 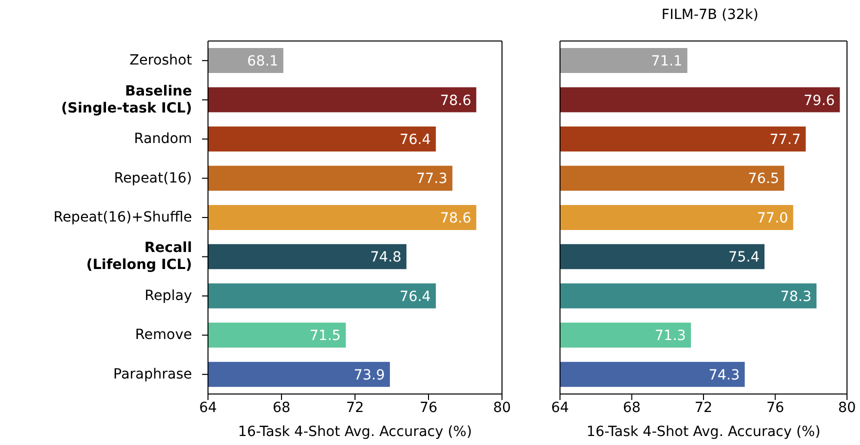 What do you see at coordinates (785, 140) in the screenshot?
I see `data-label: 77.7` at bounding box center [785, 140].